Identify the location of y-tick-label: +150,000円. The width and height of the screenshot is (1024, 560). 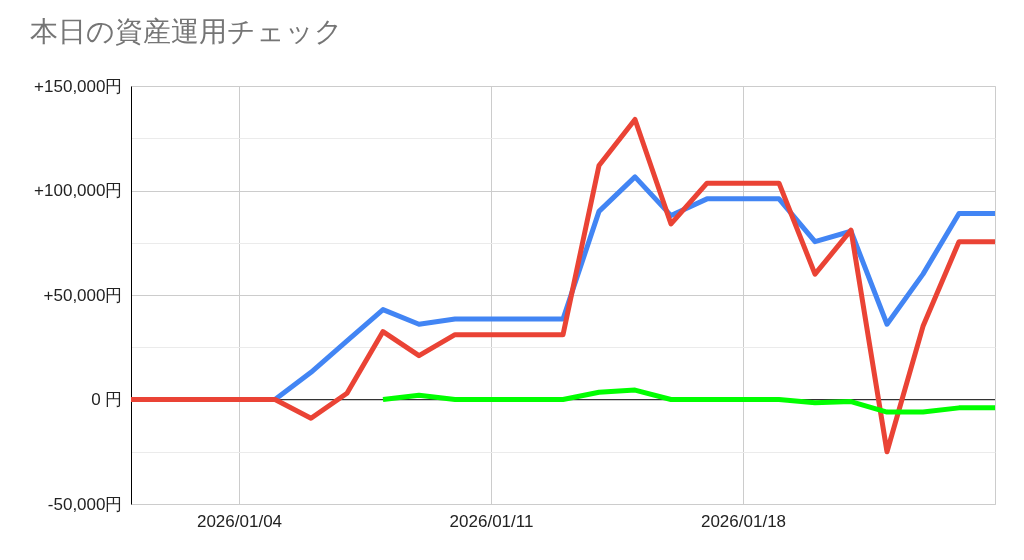
(78, 86).